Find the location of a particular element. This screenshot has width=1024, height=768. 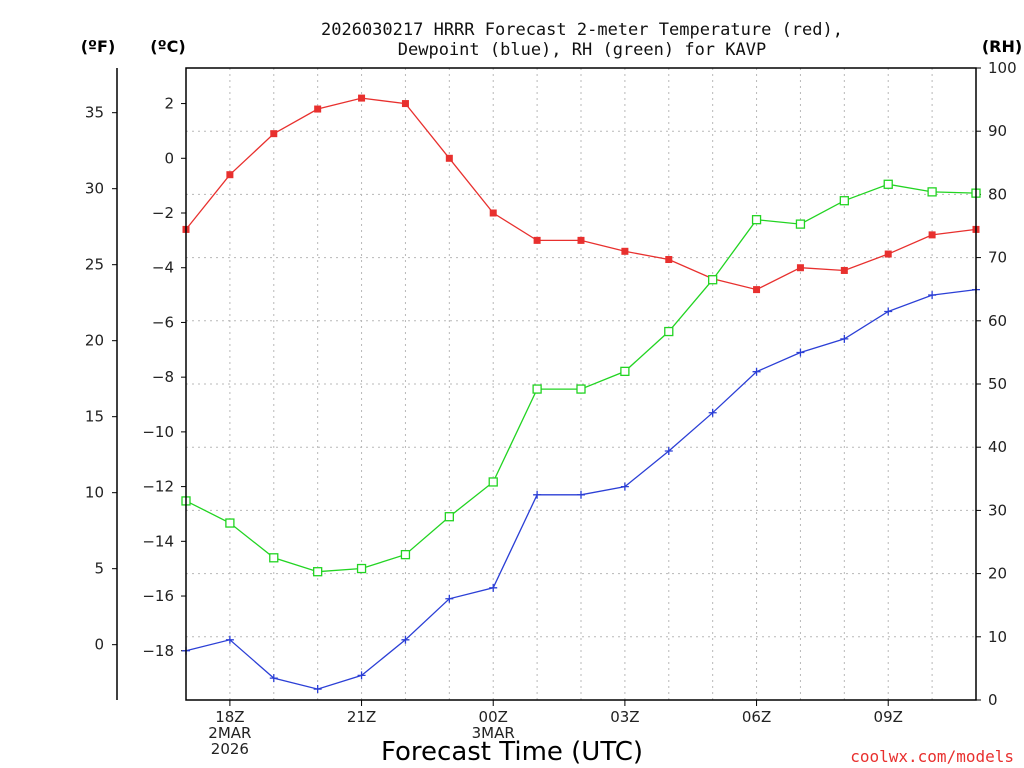

rh-tick-label: 10 is located at coordinates (997, 637).